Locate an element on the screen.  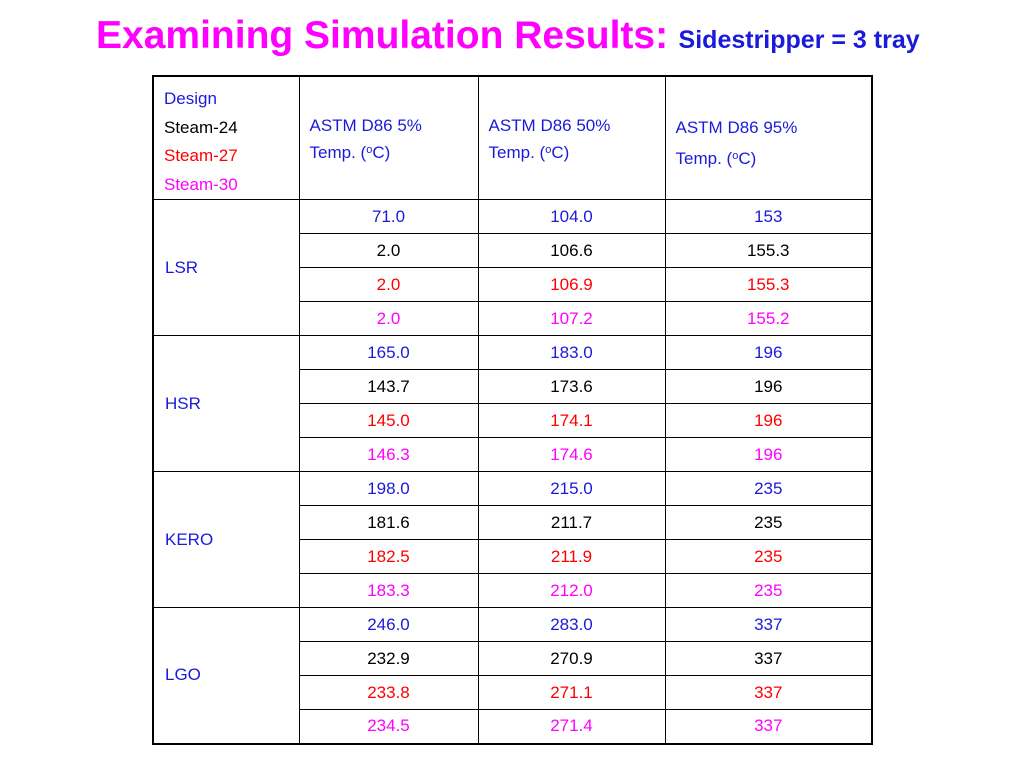
legend-steam-24: Steam-24 is located at coordinates (201, 127).